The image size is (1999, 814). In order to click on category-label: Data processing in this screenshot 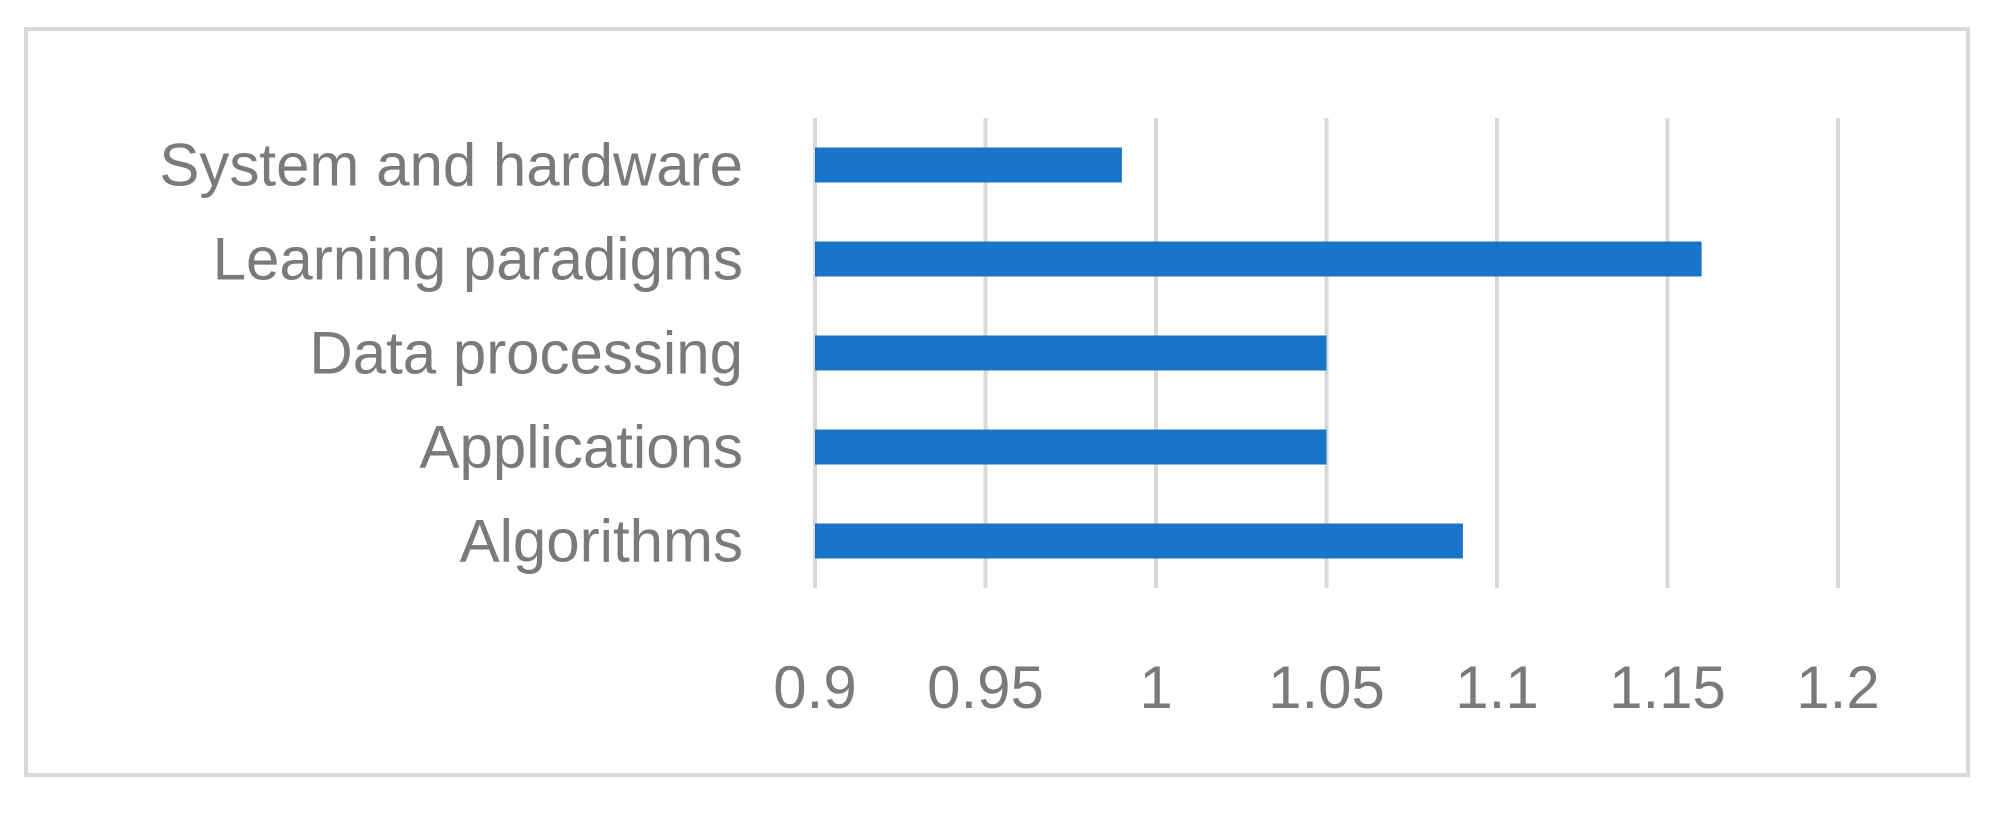, I will do `click(526, 353)`.